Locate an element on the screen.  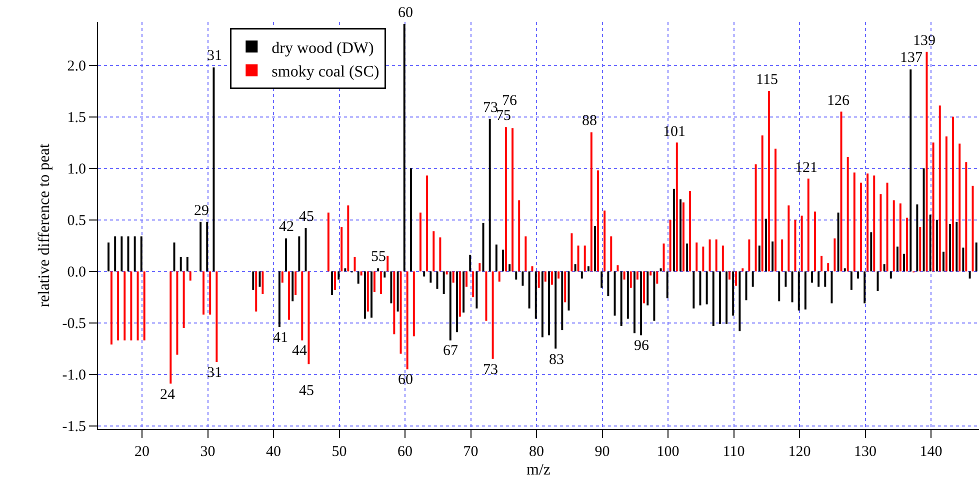
annotation: 115 is located at coordinates (767, 80).